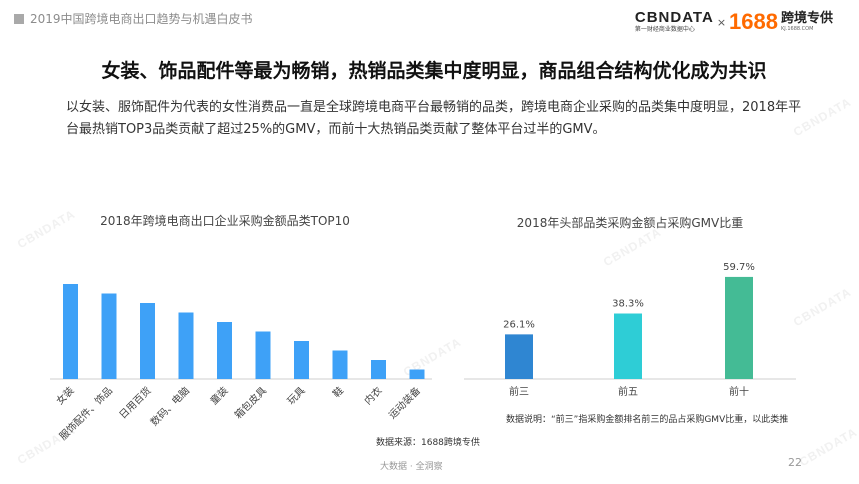  What do you see at coordinates (338, 392) in the screenshot?
I see `chart1-category-label: 鞋` at bounding box center [338, 392].